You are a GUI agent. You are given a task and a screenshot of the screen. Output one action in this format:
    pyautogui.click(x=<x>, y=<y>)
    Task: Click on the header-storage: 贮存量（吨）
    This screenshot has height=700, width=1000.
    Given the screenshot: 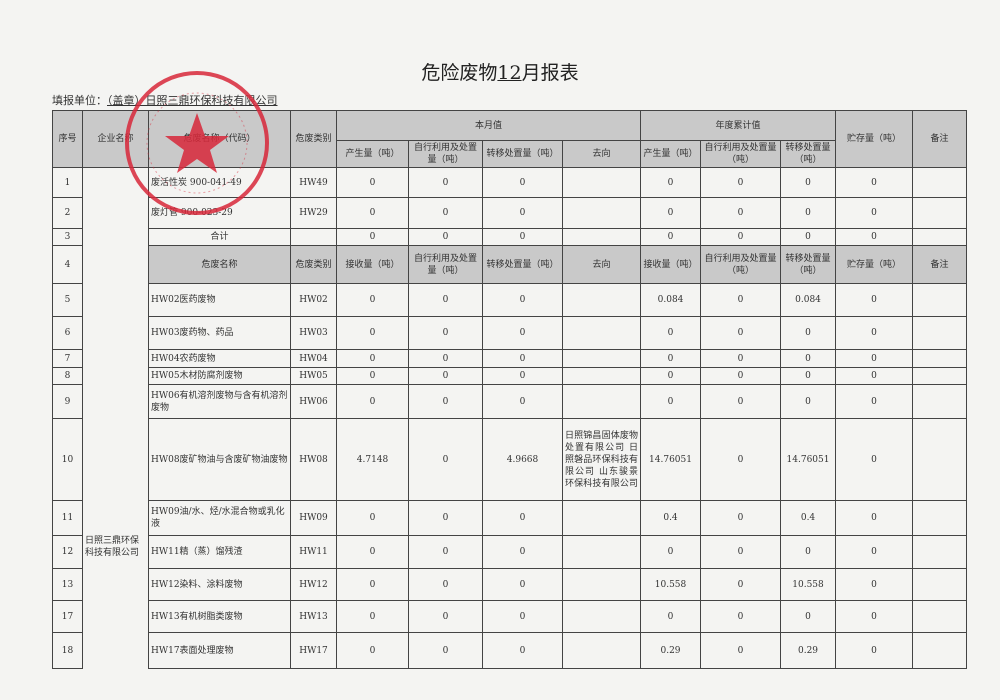 What is the action you would take?
    pyautogui.click(x=874, y=264)
    